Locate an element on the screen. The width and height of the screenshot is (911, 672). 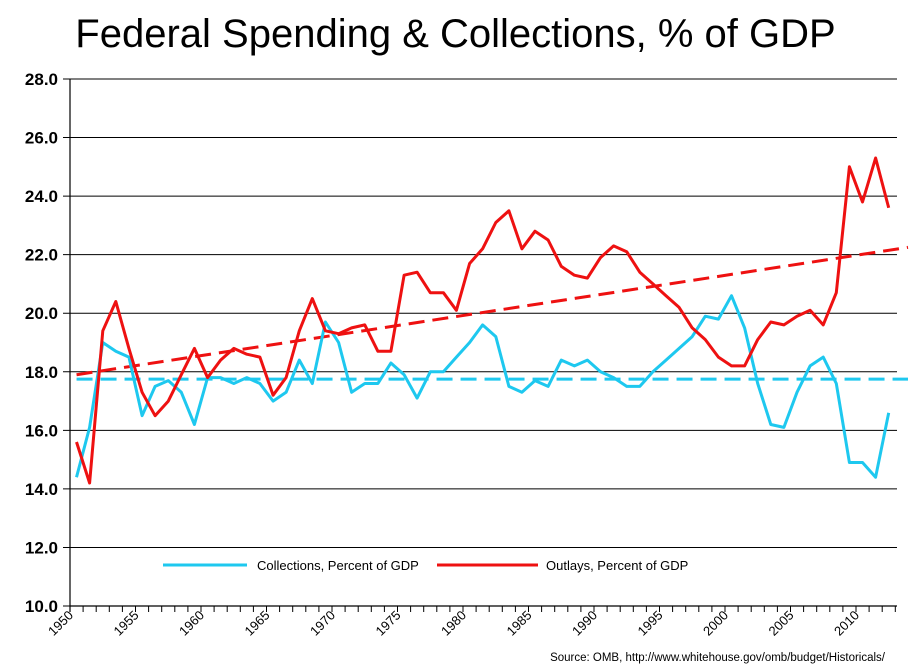
y-tick-label: 10.0 is located at coordinates (41, 606).